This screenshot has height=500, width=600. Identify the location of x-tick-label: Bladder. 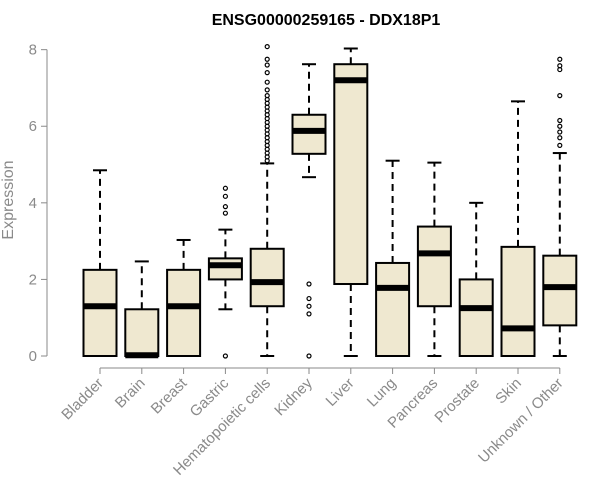
(82, 399).